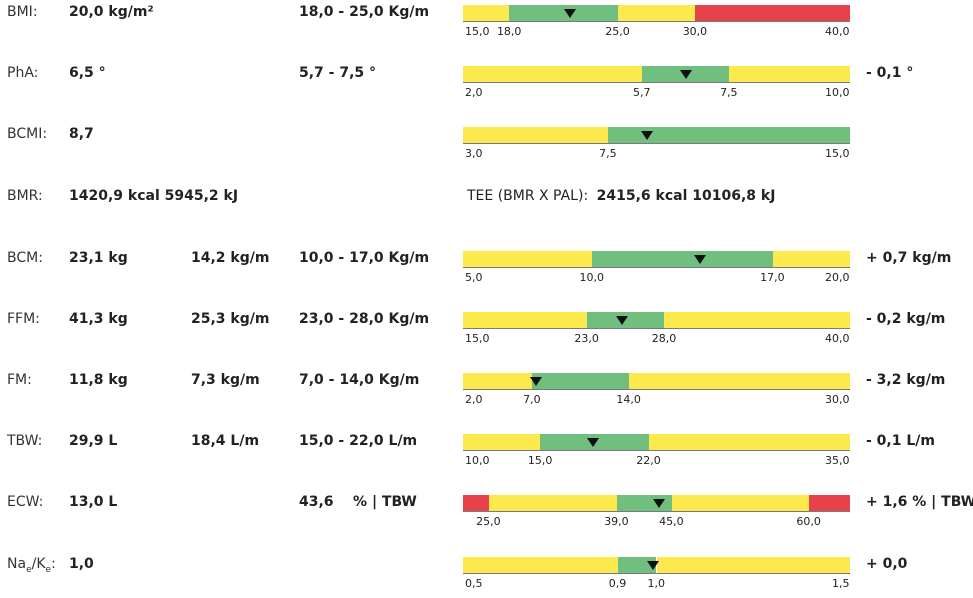  Describe the element at coordinates (656, 94) in the screenshot. I see `scale-ticks-pha: 2,0 5,7 7,5 10,0` at that location.